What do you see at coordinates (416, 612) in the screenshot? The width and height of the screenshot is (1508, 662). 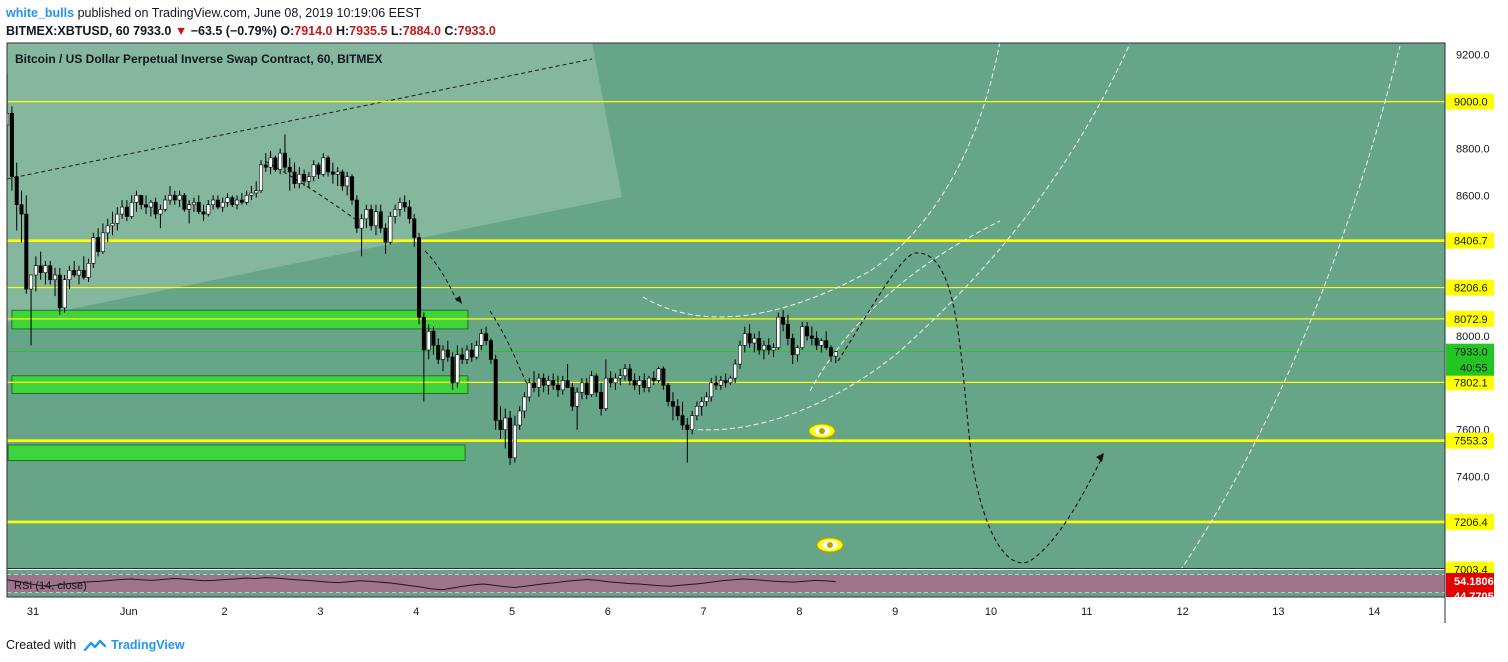 I see `time-tick-label: 4` at bounding box center [416, 612].